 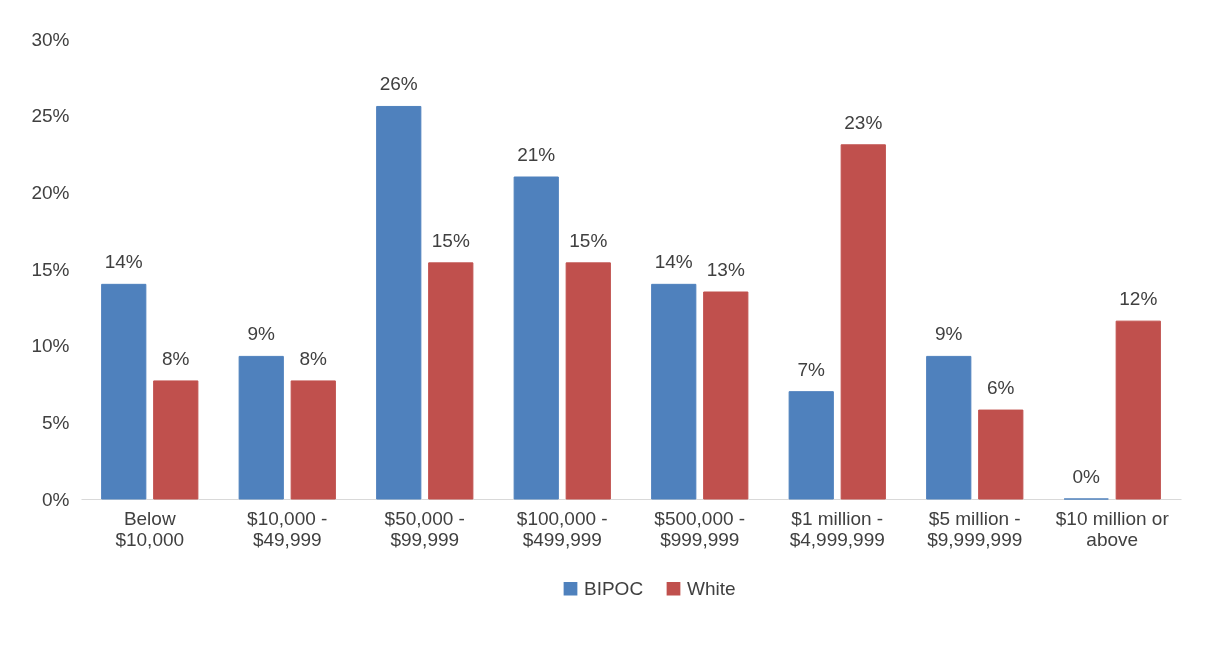 What do you see at coordinates (50, 346) in the screenshot?
I see `y-tick-label: 10%` at bounding box center [50, 346].